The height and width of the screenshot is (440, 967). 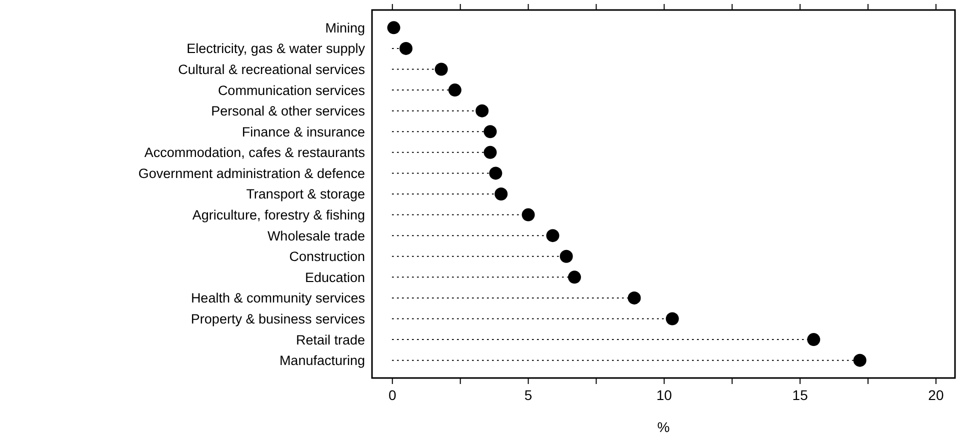 I want to click on y-tick-label: Manufacturing, so click(x=322, y=360).